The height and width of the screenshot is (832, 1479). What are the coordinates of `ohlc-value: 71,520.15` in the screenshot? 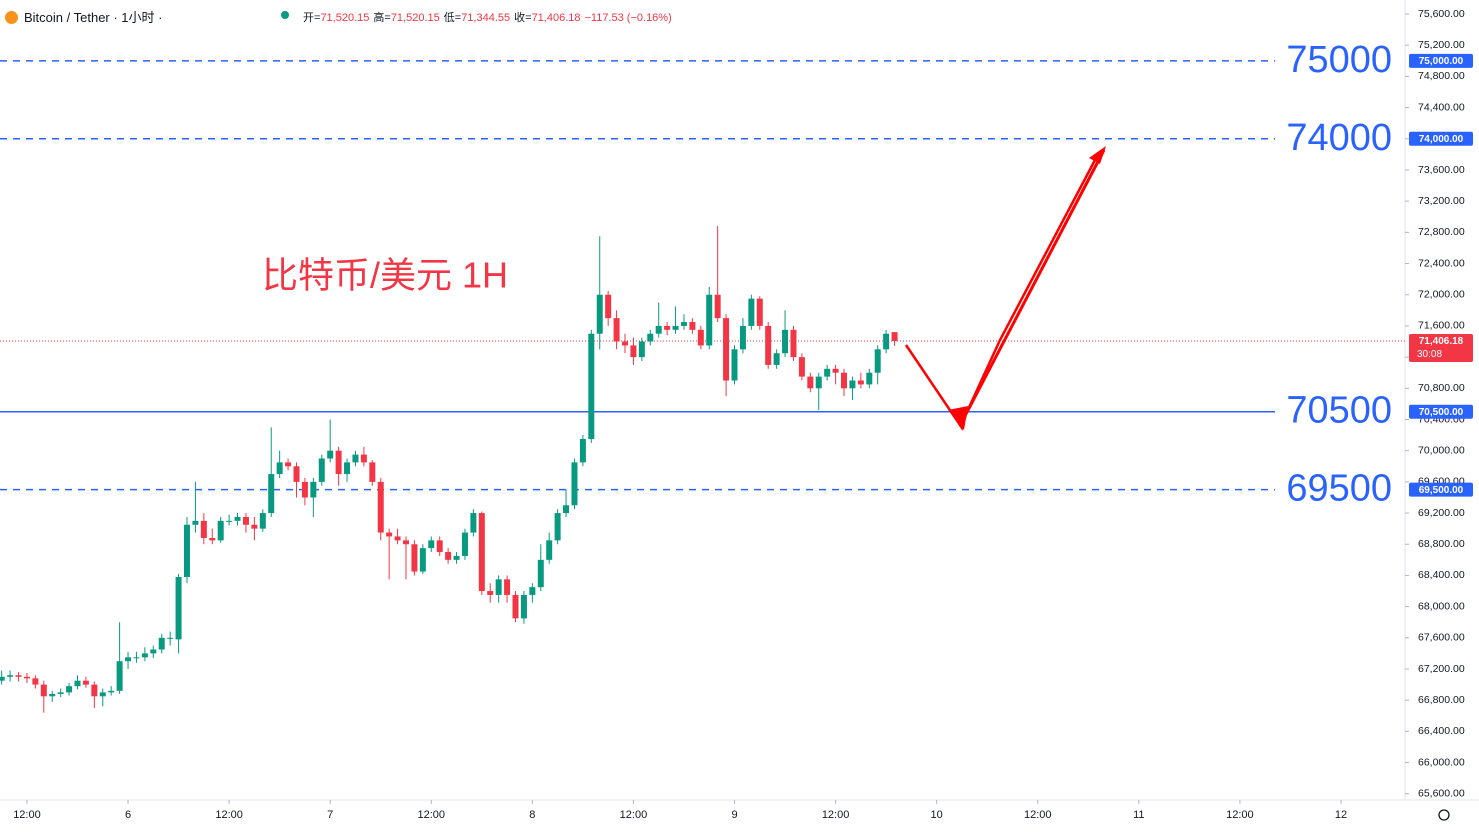 It's located at (415, 18).